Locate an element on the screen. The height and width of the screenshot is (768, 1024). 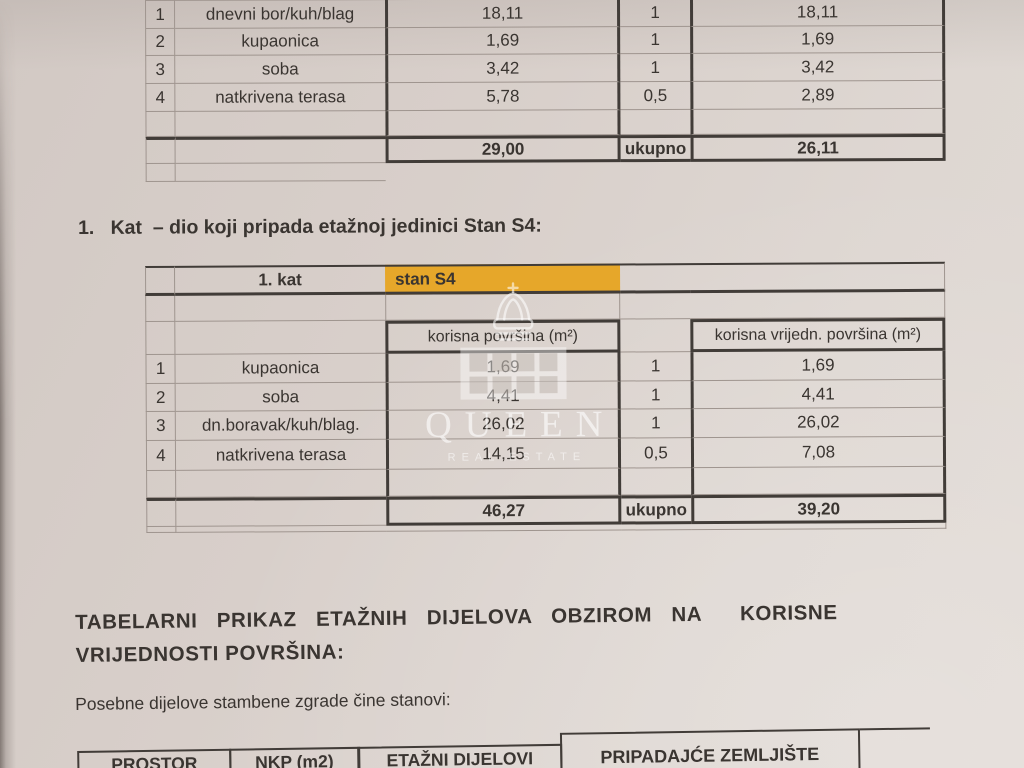
cell-name: dnevni bor/kuh/blag is located at coordinates (280, 14).